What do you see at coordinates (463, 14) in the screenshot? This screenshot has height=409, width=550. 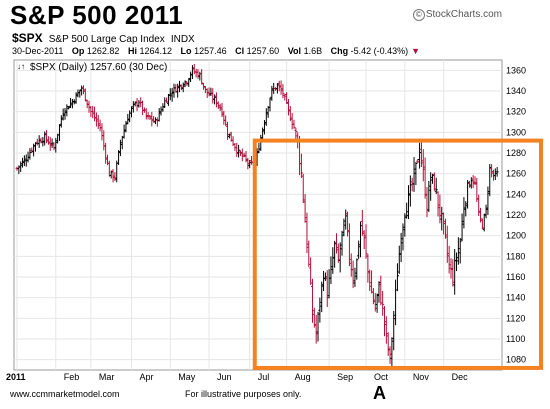 I see `logo-text: StockCharts.com` at bounding box center [463, 14].